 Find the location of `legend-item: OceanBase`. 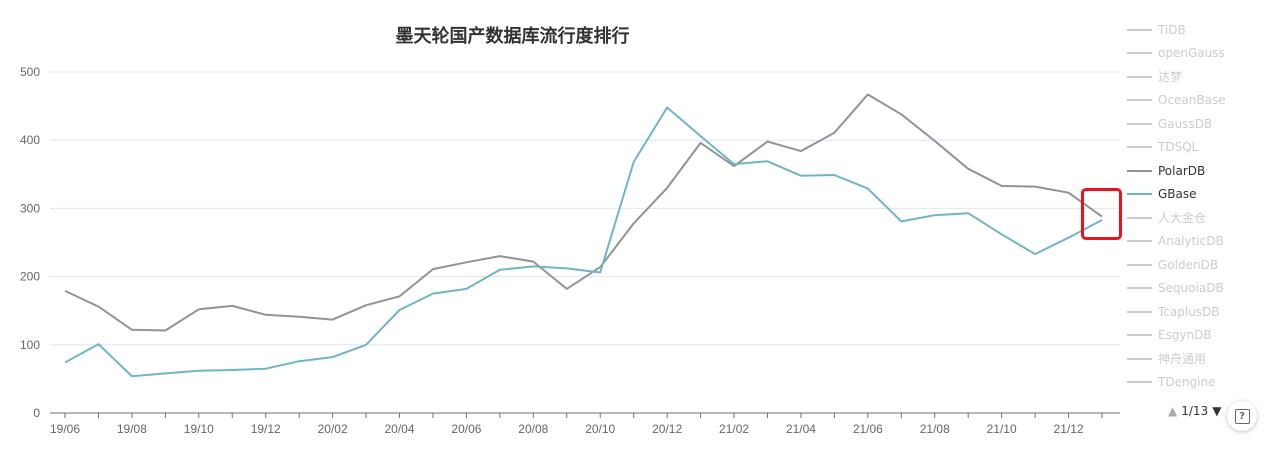

legend-item: OceanBase is located at coordinates (1202, 101).